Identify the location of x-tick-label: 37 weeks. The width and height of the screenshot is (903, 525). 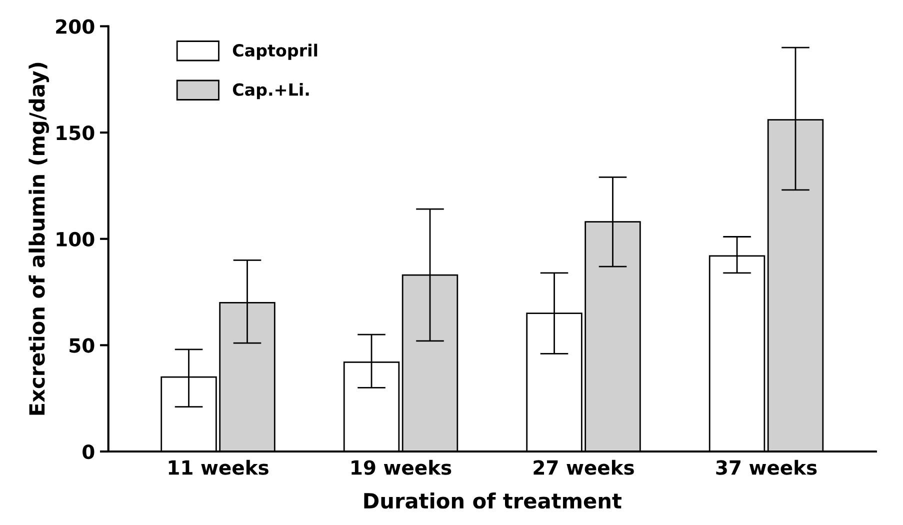
(766, 467).